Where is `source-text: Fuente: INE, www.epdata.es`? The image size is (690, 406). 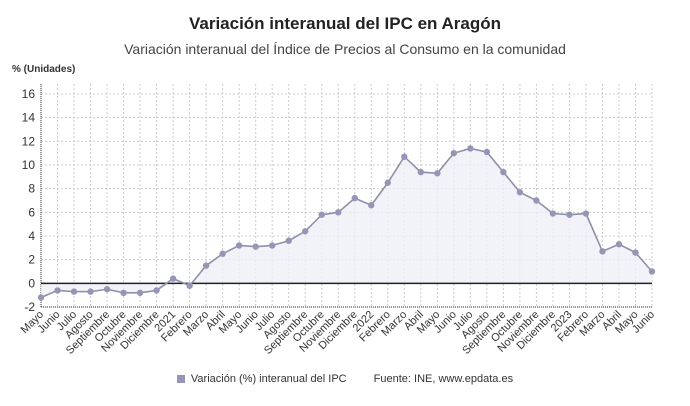 source-text: Fuente: INE, www.epdata.es is located at coordinates (443, 379).